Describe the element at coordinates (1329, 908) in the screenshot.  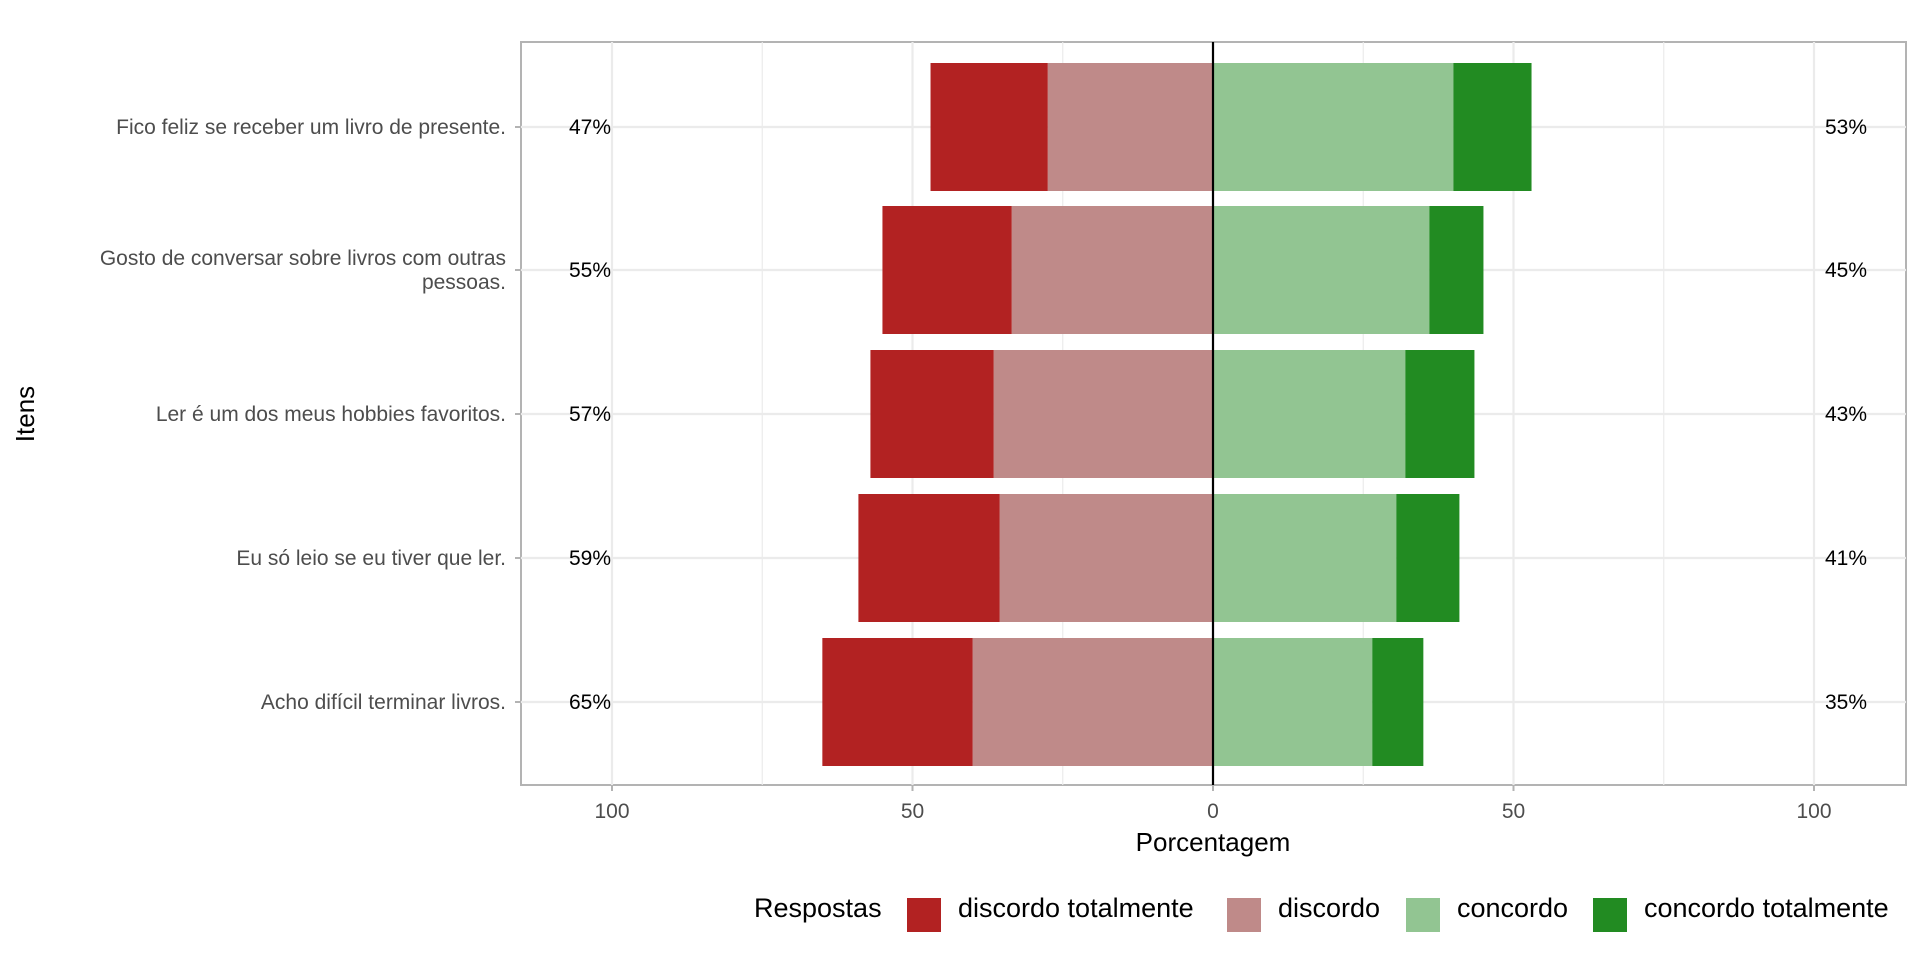
I see `legend-label: discordo` at that location.